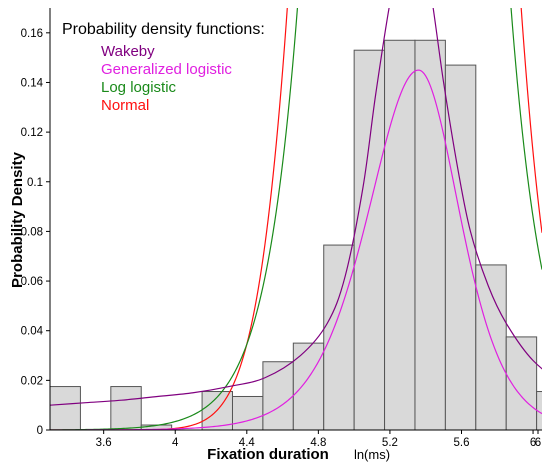 The height and width of the screenshot is (469, 550). Describe the element at coordinates (125, 105) in the screenshot. I see `legend-entry-normal: Normal` at that location.